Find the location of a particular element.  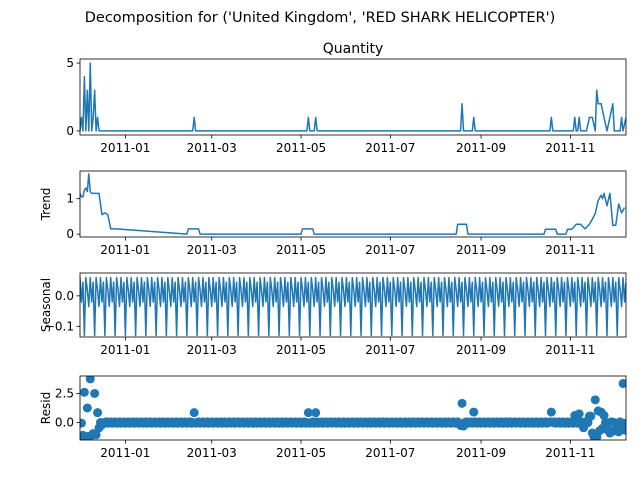

y-axis-label: Seasonal is located at coordinates (46, 305).